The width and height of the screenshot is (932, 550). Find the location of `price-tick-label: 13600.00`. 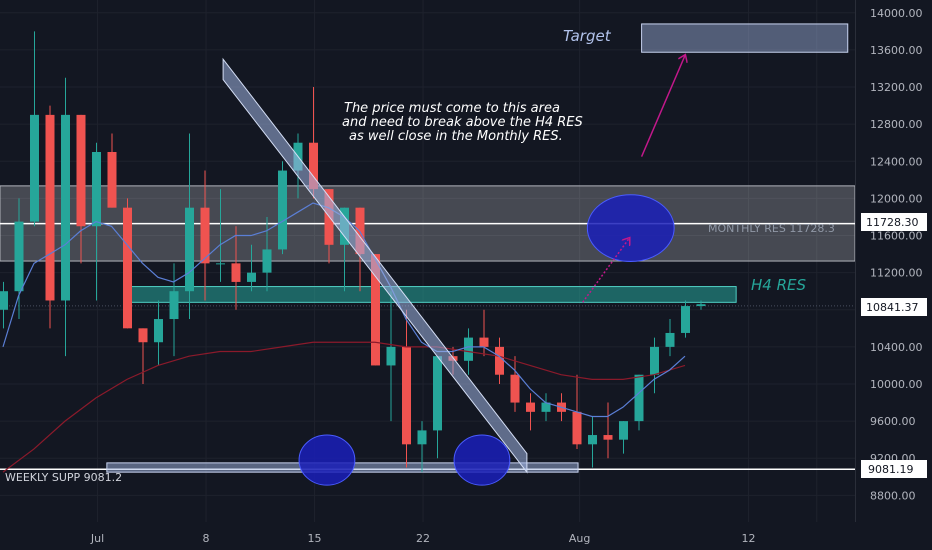

price-tick-label: 13600.00 is located at coordinates (896, 50).